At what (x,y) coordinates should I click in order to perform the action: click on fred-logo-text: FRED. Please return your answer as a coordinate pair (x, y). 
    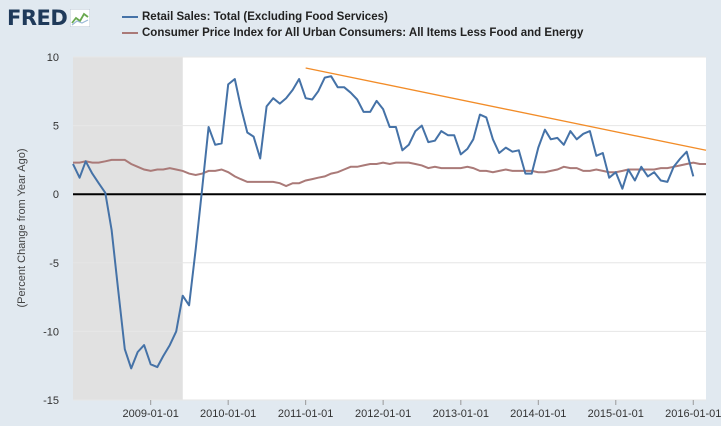
    Looking at the image, I should click on (37, 18).